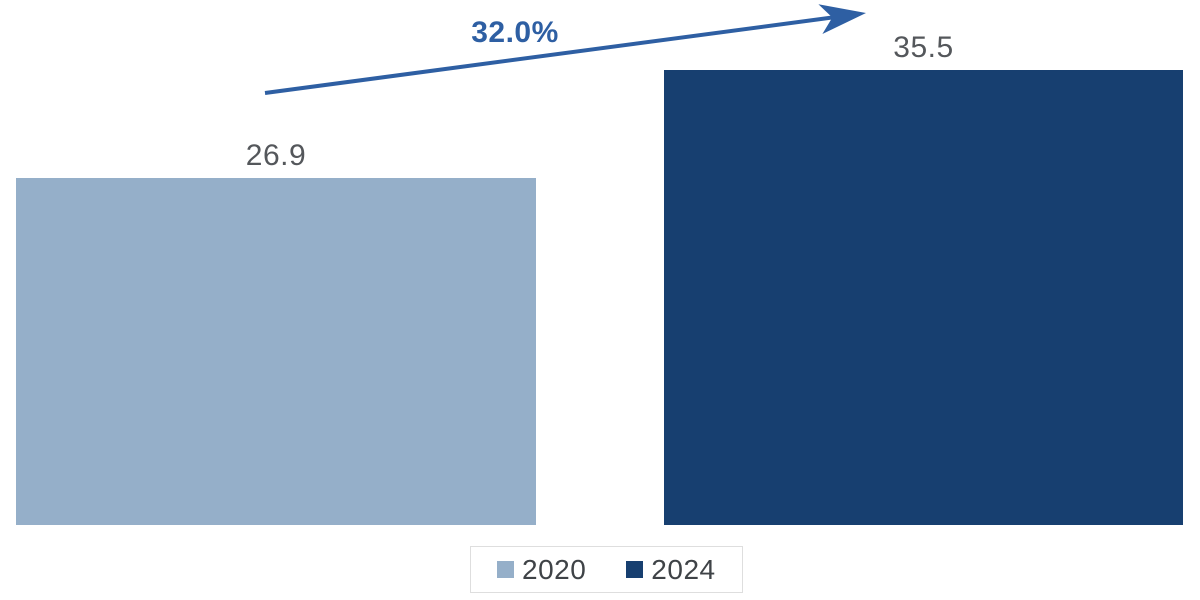  Describe the element at coordinates (683, 569) in the screenshot. I see `legend-label-2024: 2024` at that location.